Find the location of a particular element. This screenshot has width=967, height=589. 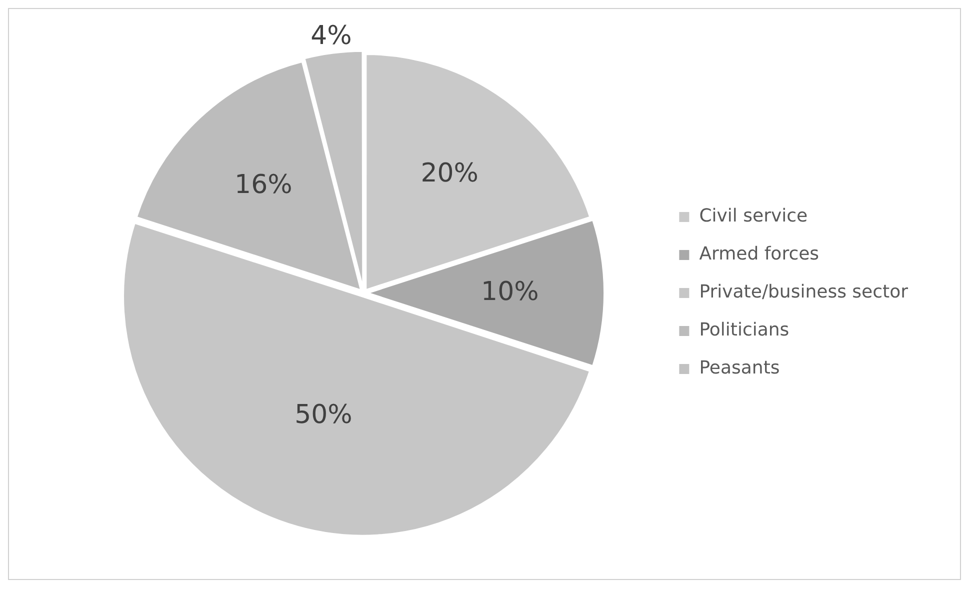

legend-label: Civil service is located at coordinates (753, 216).